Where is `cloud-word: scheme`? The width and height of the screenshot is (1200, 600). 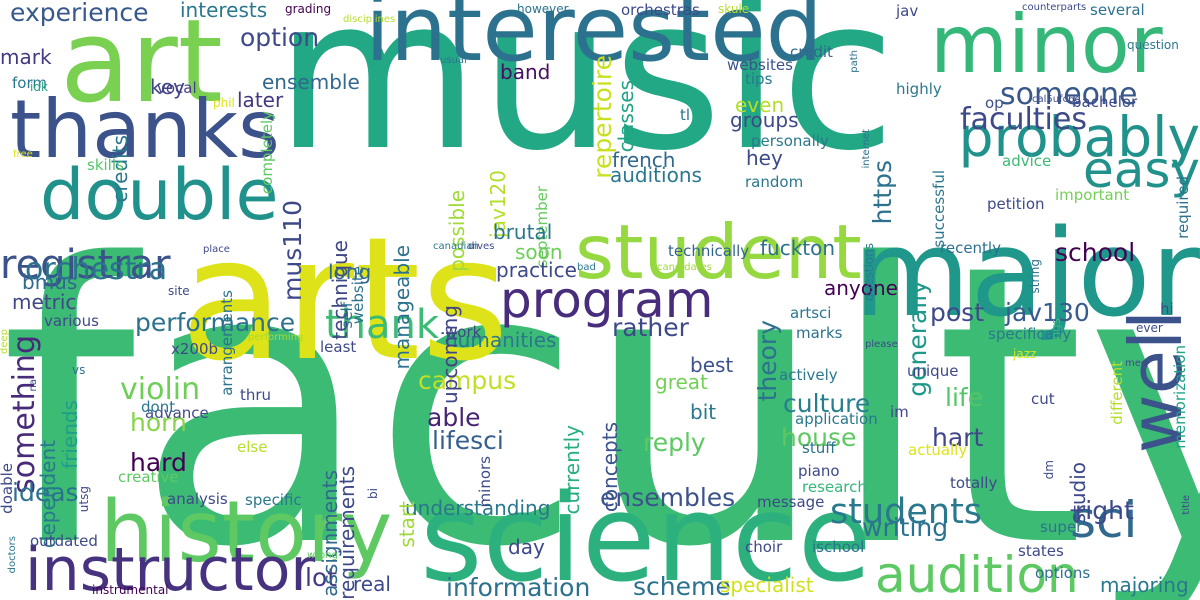 cloud-word: scheme is located at coordinates (682, 586).